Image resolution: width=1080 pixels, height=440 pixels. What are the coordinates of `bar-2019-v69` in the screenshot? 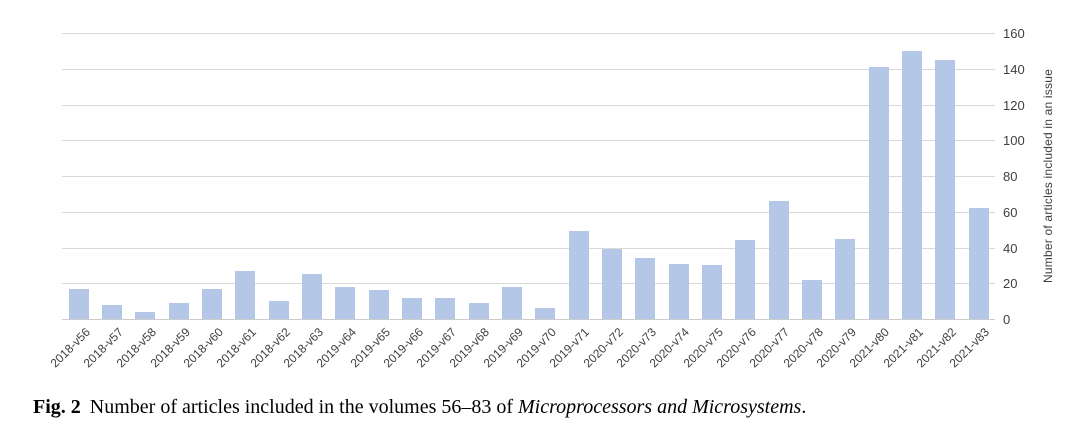 It's located at (511, 302).